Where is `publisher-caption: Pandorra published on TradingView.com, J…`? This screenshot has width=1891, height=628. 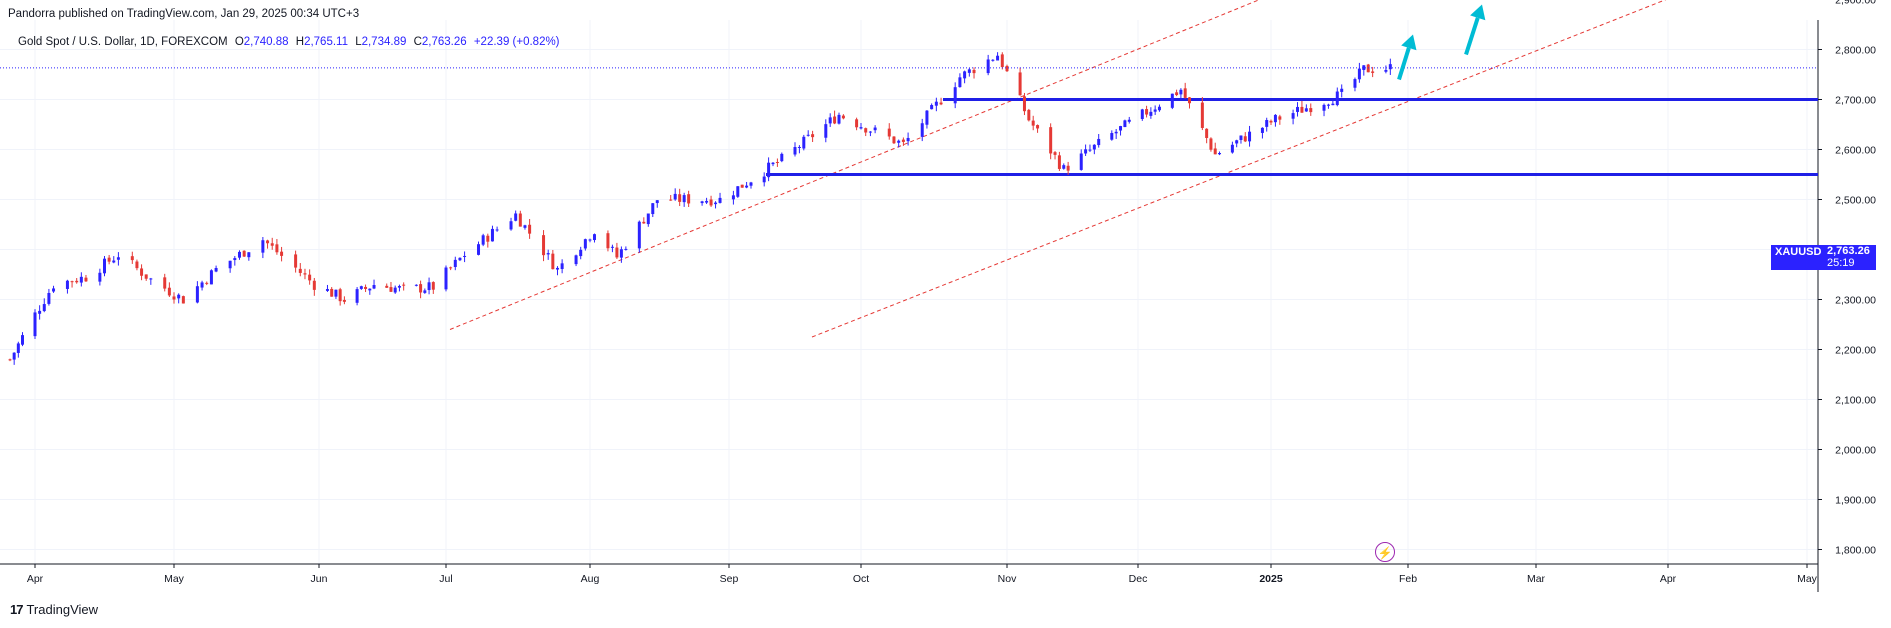
publisher-caption: Pandorra published on TradingView.com, J… is located at coordinates (184, 14).